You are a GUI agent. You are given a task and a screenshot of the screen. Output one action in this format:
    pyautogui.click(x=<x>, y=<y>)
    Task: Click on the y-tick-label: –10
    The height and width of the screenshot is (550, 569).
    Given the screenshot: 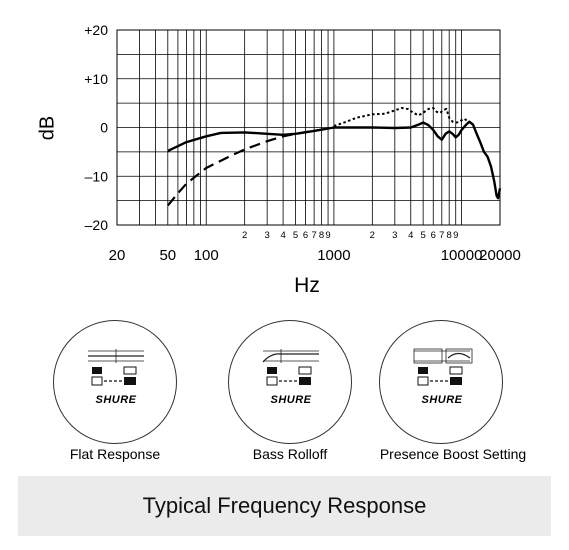 What is the action you would take?
    pyautogui.click(x=97, y=176)
    